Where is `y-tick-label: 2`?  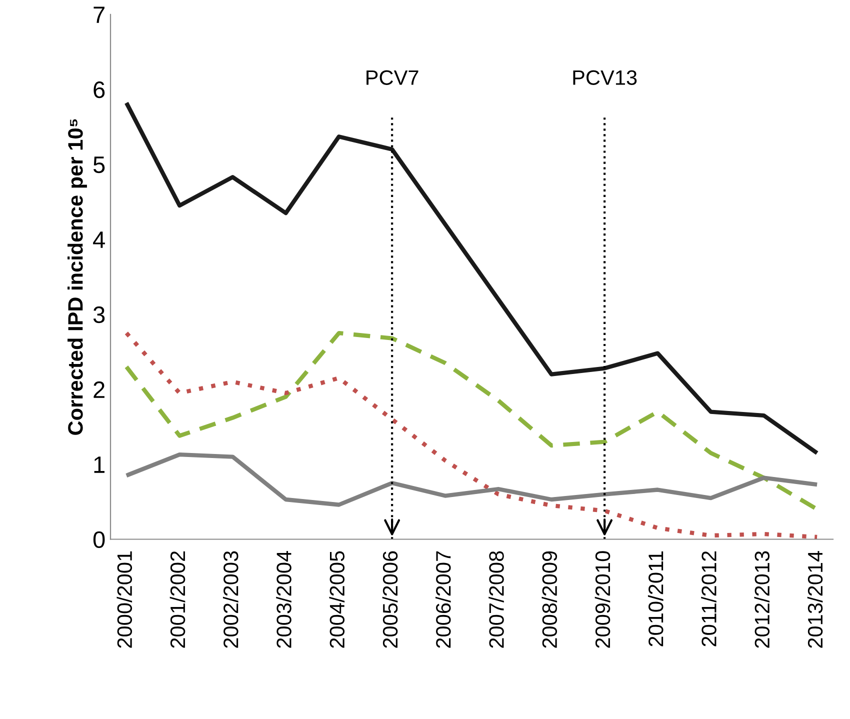
y-tick-label: 2 is located at coordinates (99, 389).